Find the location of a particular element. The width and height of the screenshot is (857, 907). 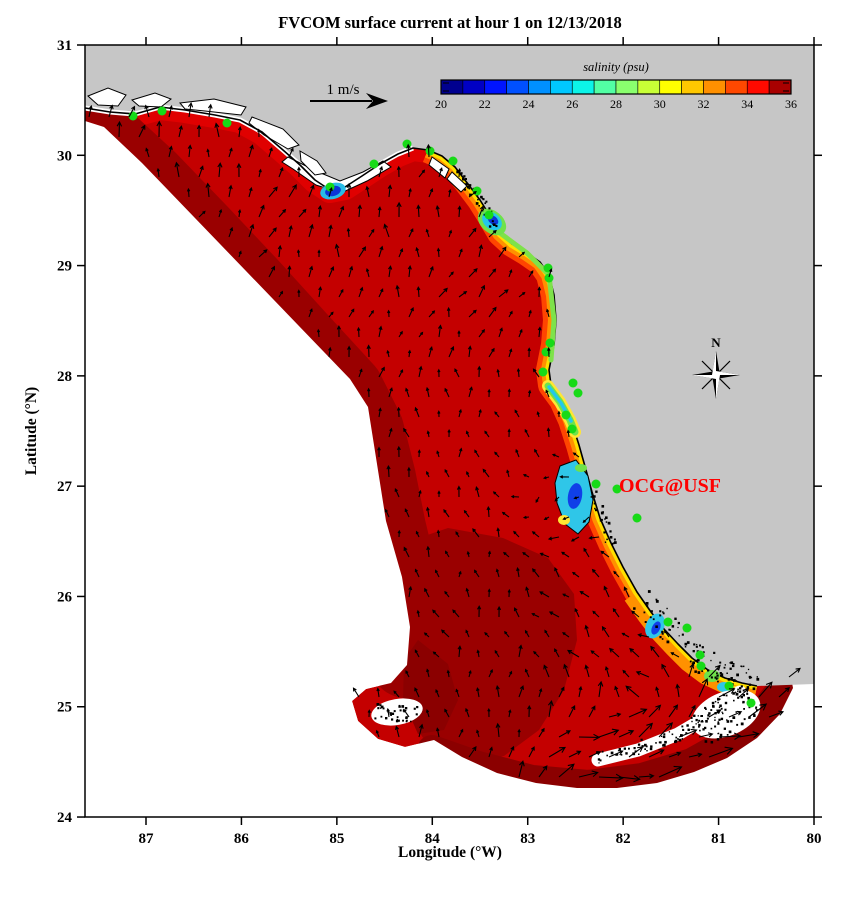

colorbar-title: salinity (psu) is located at coordinates (616, 67).